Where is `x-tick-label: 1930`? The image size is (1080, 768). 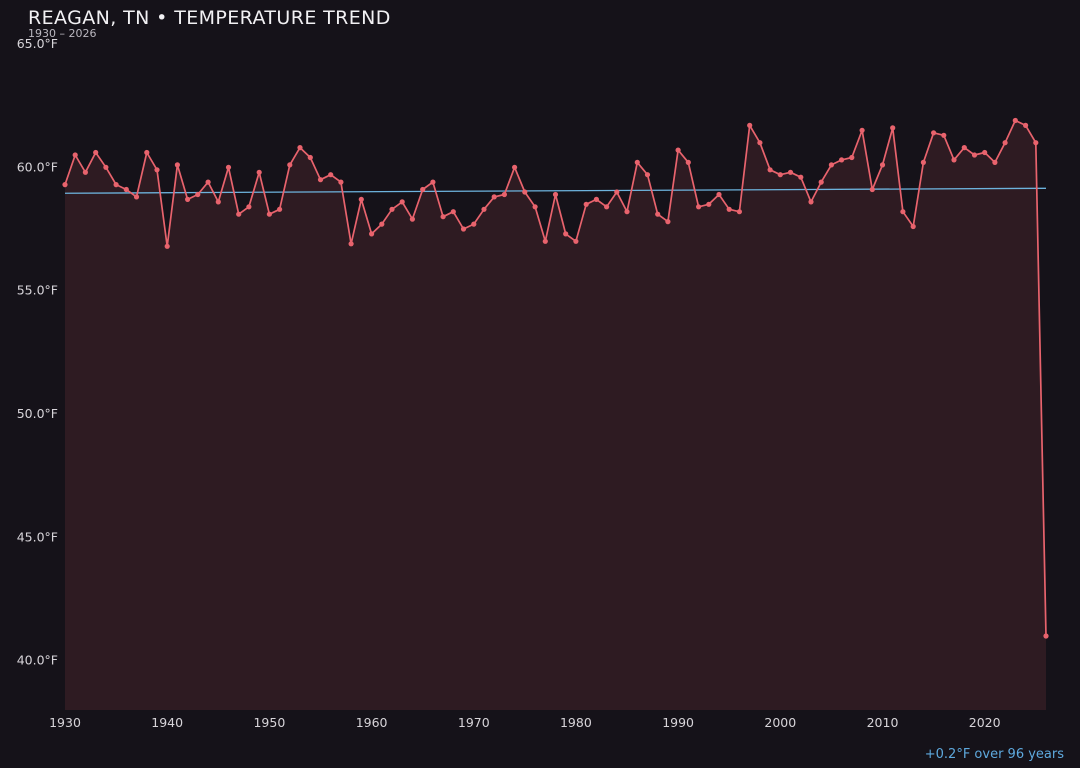 x-tick-label: 1930 is located at coordinates (65, 722).